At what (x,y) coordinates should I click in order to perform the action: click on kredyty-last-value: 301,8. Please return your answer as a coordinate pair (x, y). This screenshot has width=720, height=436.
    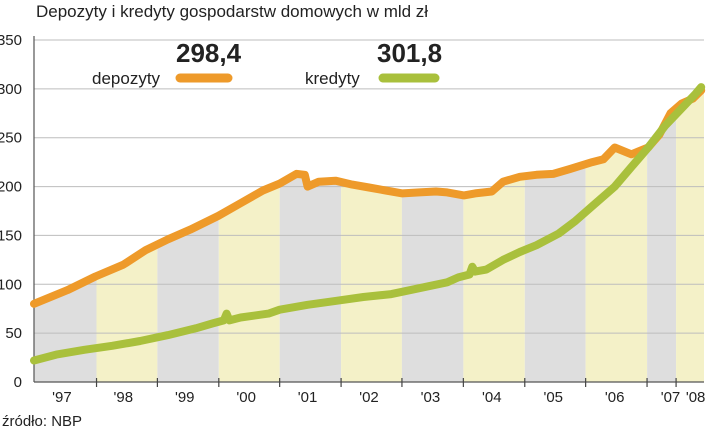
    Looking at the image, I should click on (409, 53).